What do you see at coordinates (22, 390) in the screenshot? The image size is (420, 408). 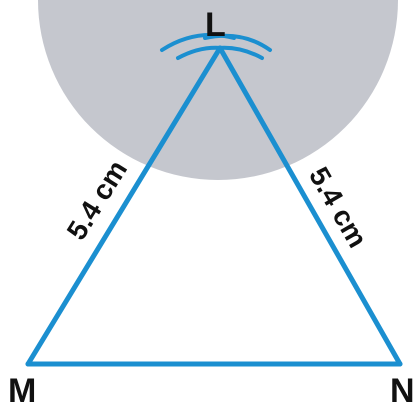 I see `vertex-label-m: M` at bounding box center [22, 390].